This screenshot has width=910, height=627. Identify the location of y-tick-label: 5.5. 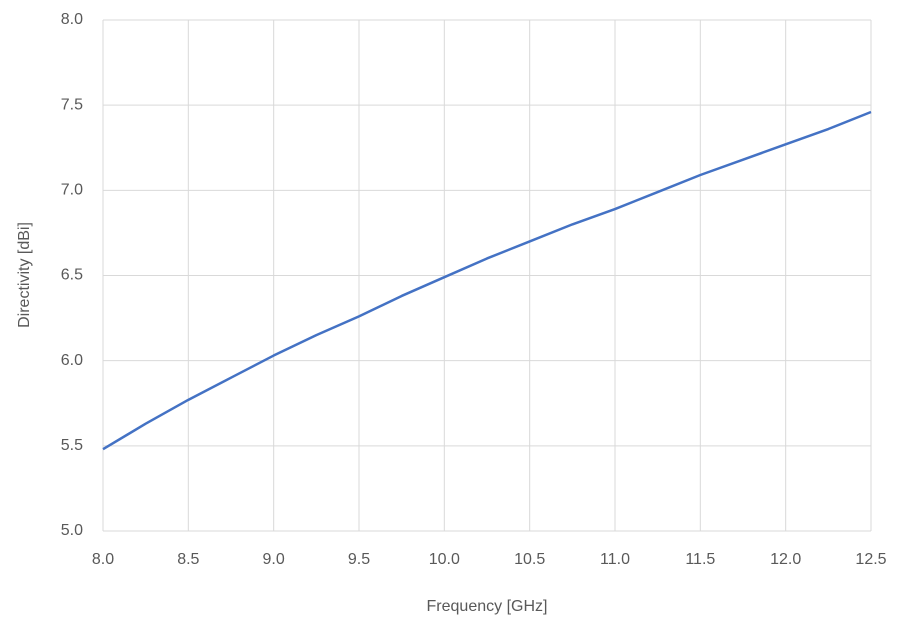
(72, 445).